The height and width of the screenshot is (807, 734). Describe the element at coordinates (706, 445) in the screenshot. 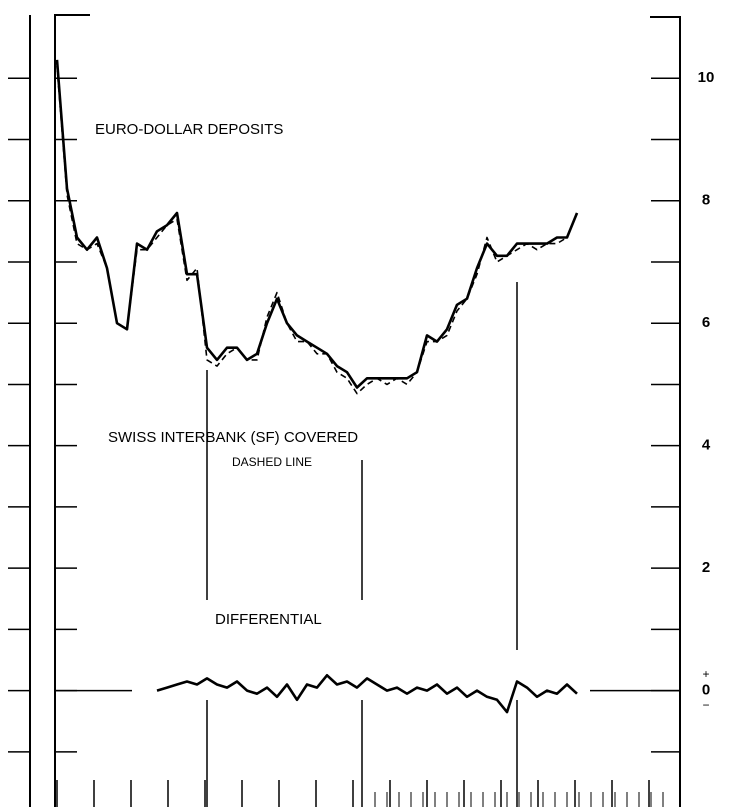

I see `y-tick-label: 4` at that location.